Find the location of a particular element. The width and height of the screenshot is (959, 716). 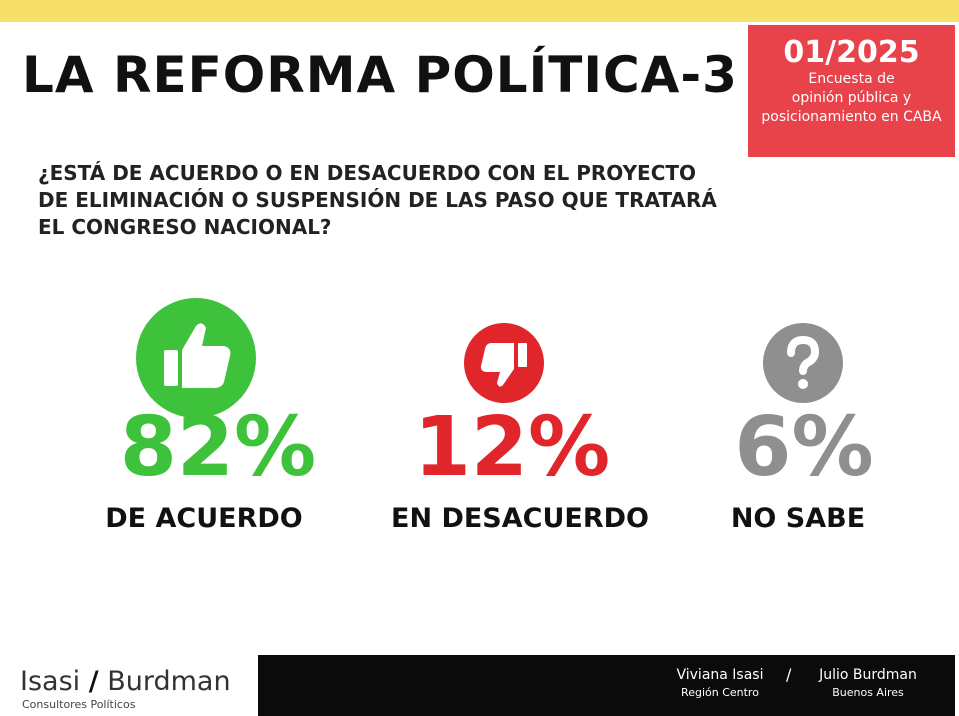

result-label: NO SABE is located at coordinates (798, 518).